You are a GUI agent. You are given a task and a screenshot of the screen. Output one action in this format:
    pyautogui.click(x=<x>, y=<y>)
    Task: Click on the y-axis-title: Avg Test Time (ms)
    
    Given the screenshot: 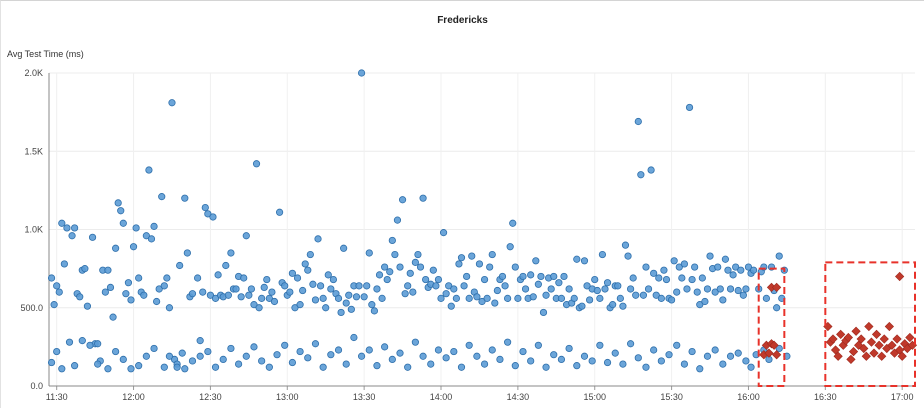 What is the action you would take?
    pyautogui.click(x=45, y=54)
    